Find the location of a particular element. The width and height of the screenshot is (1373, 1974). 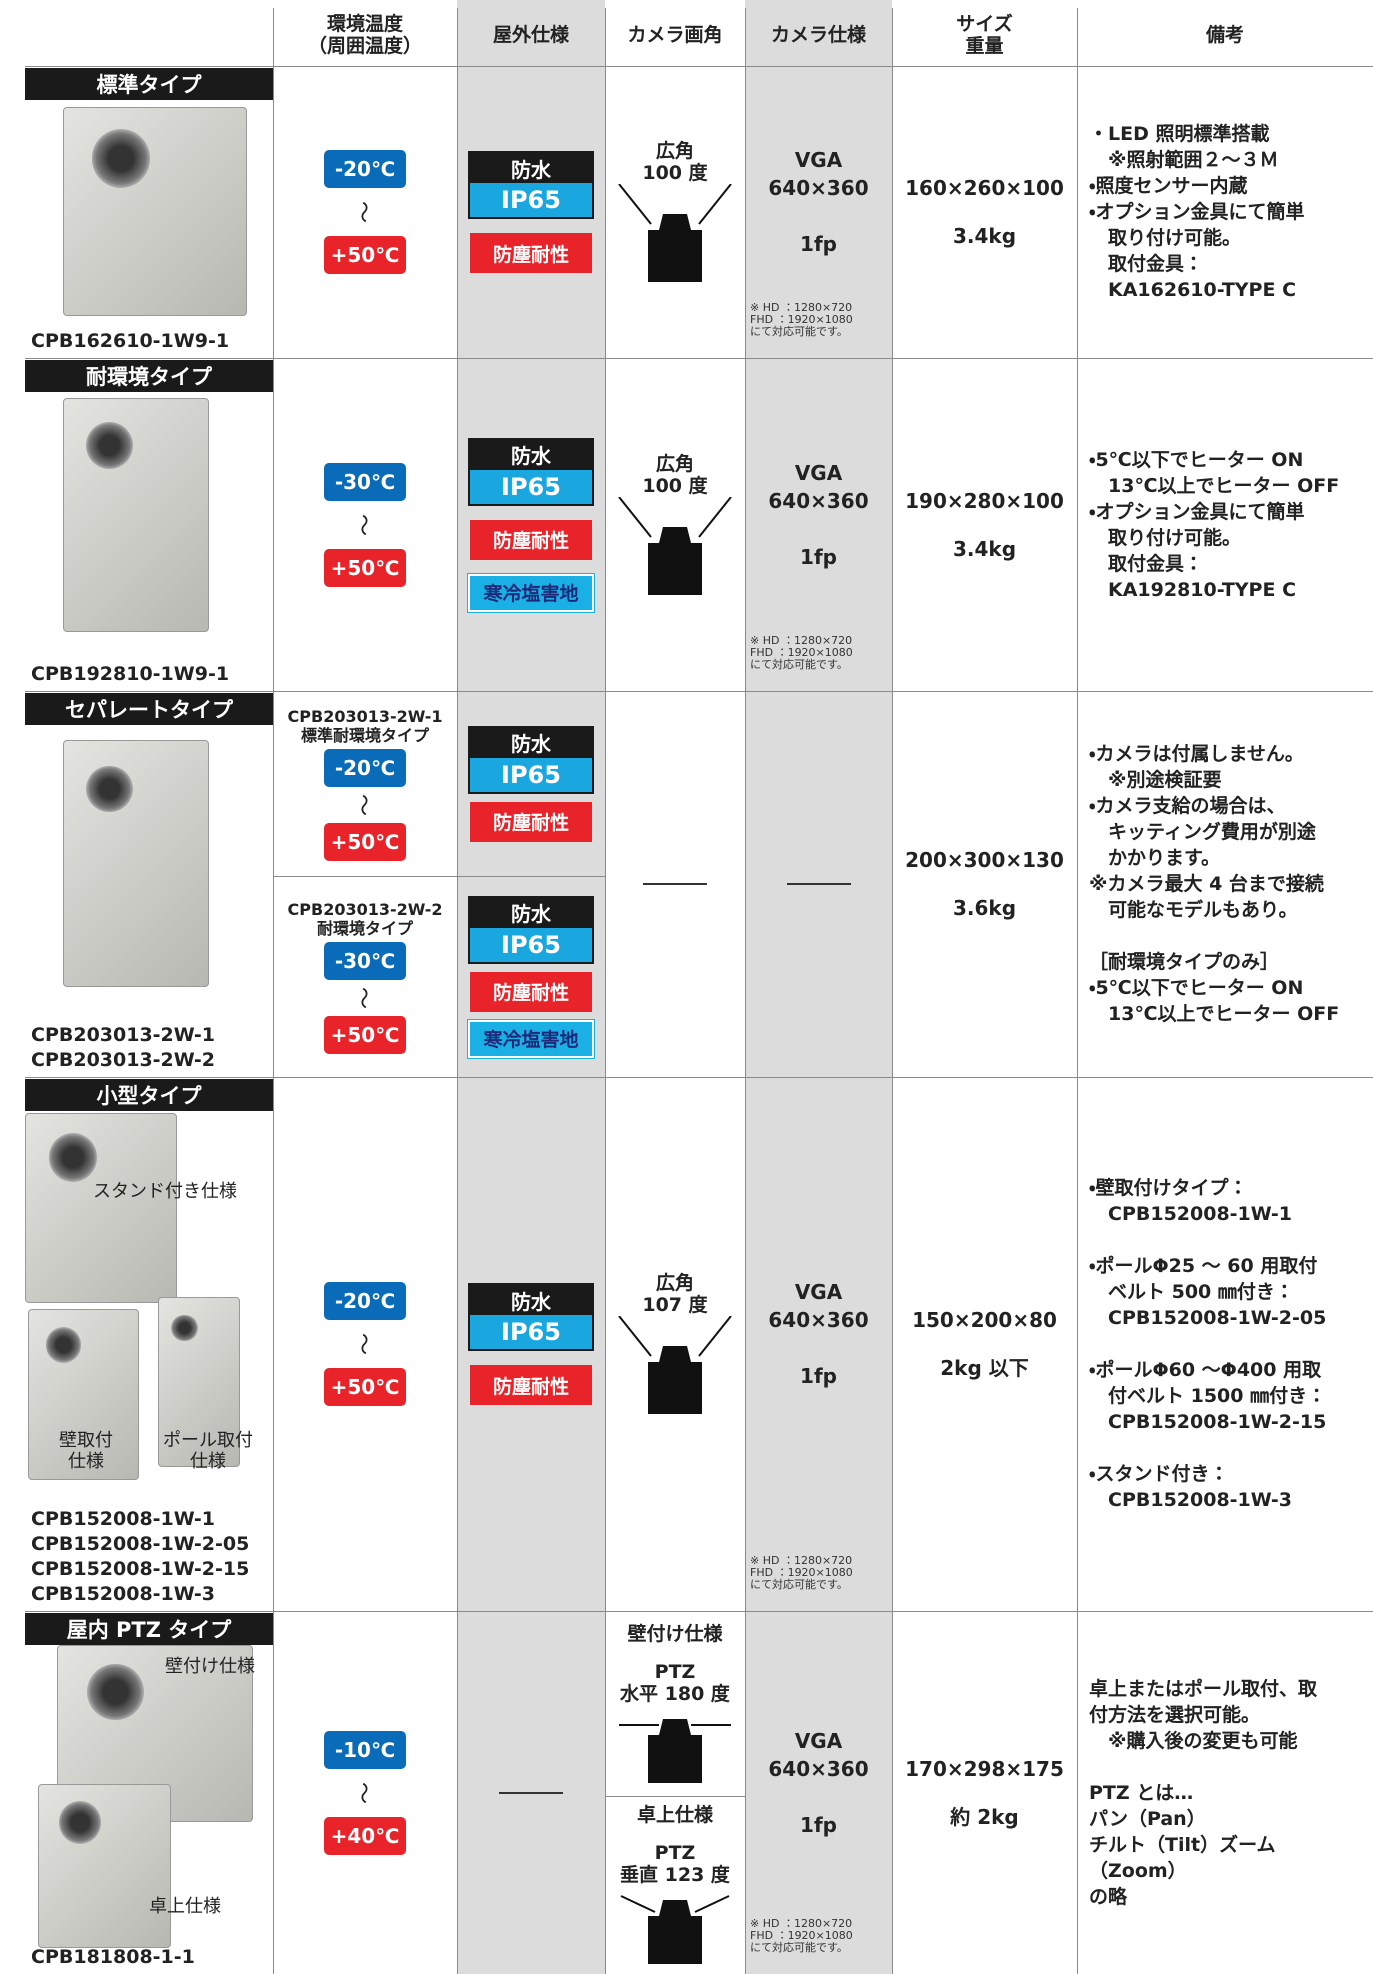

size-dimensions: 200×300×130 is located at coordinates (984, 860).